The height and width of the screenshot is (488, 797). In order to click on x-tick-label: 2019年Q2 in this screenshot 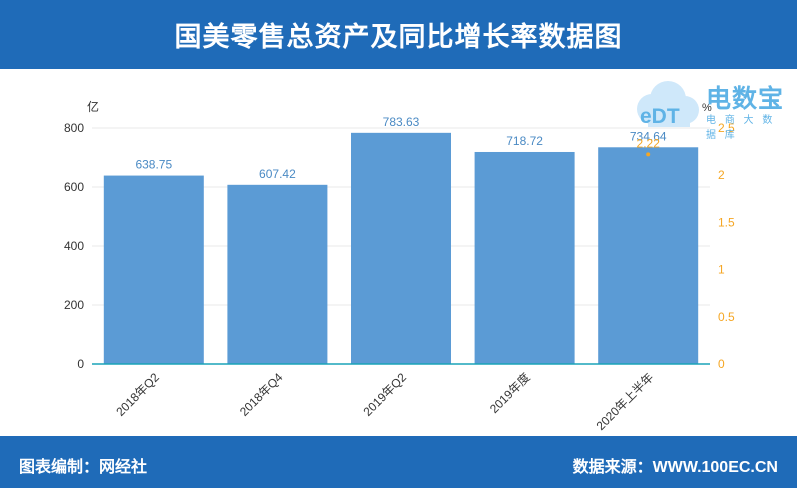, I will do `click(385, 394)`.